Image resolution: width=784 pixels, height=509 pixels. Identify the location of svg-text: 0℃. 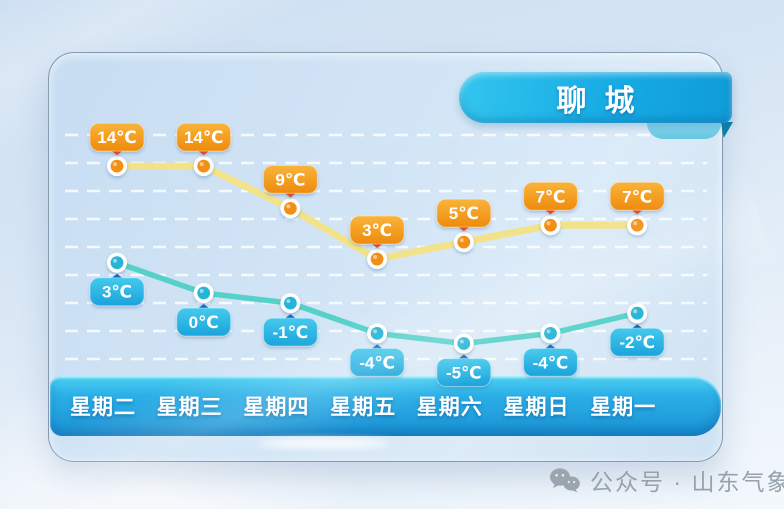
(204, 322).